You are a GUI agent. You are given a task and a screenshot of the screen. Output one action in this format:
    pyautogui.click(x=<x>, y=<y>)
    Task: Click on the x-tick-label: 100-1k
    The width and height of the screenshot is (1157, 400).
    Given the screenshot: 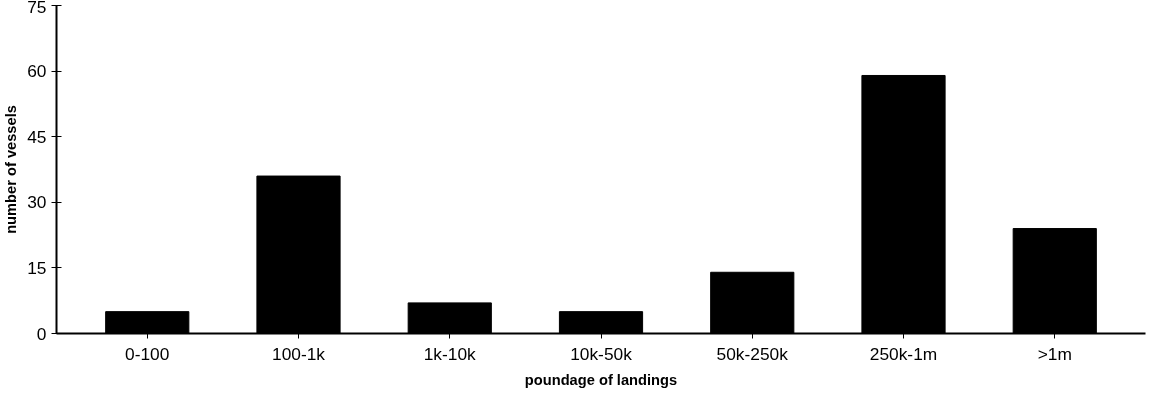 What is the action you would take?
    pyautogui.click(x=299, y=353)
    